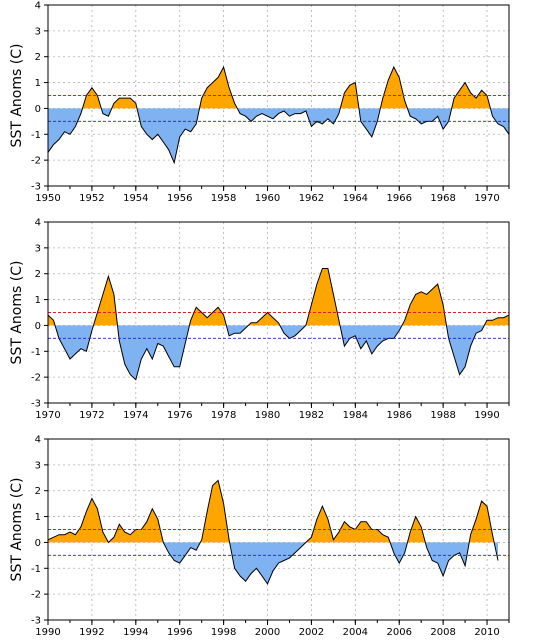  What do you see at coordinates (399, 415) in the screenshot?
I see `x-tick-label: 1986` at bounding box center [399, 415].